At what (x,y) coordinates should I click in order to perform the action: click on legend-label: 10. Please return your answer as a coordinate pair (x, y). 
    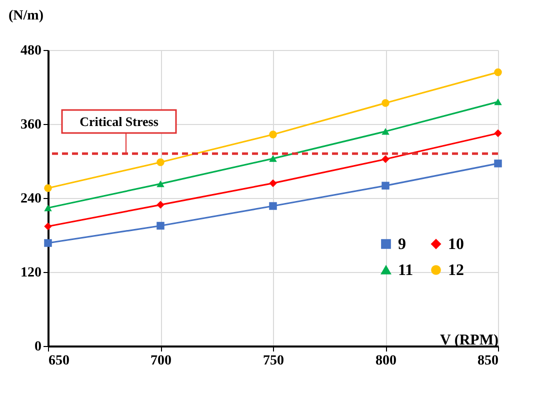
    Looking at the image, I should click on (456, 244).